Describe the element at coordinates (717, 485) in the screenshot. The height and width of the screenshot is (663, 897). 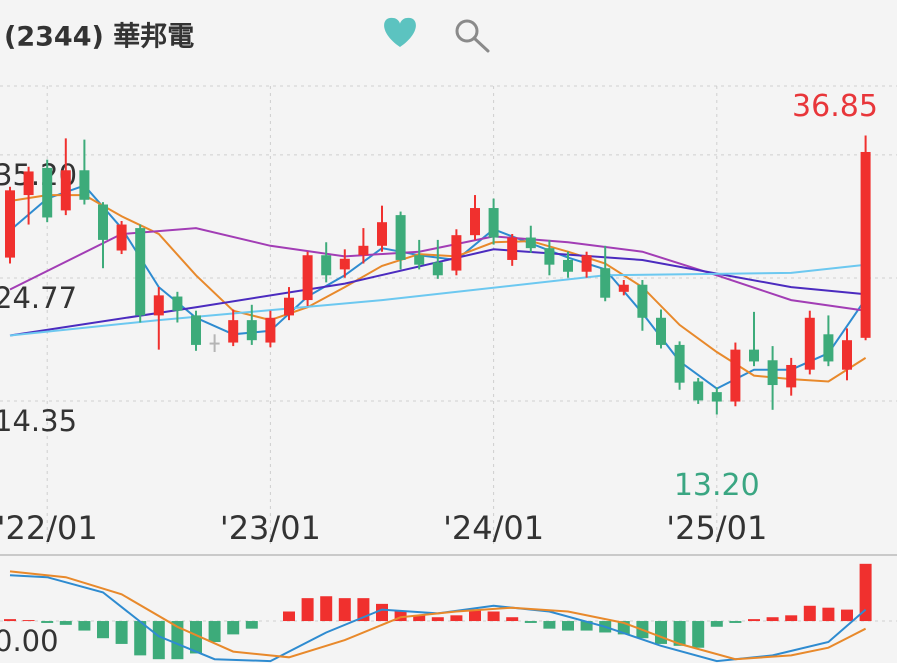
I see `extreme-label: 13.20` at that location.